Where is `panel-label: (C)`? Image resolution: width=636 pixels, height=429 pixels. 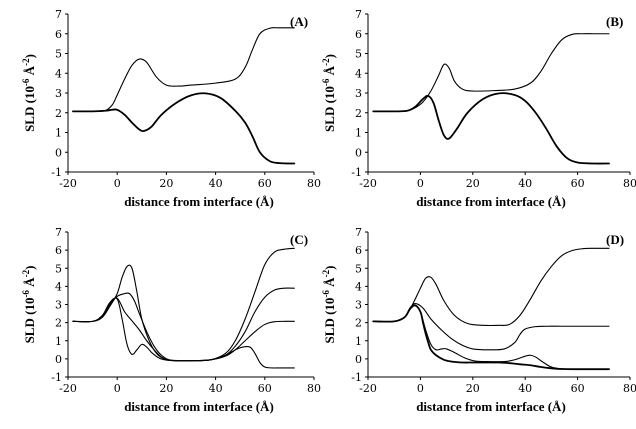 panel-label: (C) is located at coordinates (299, 239).